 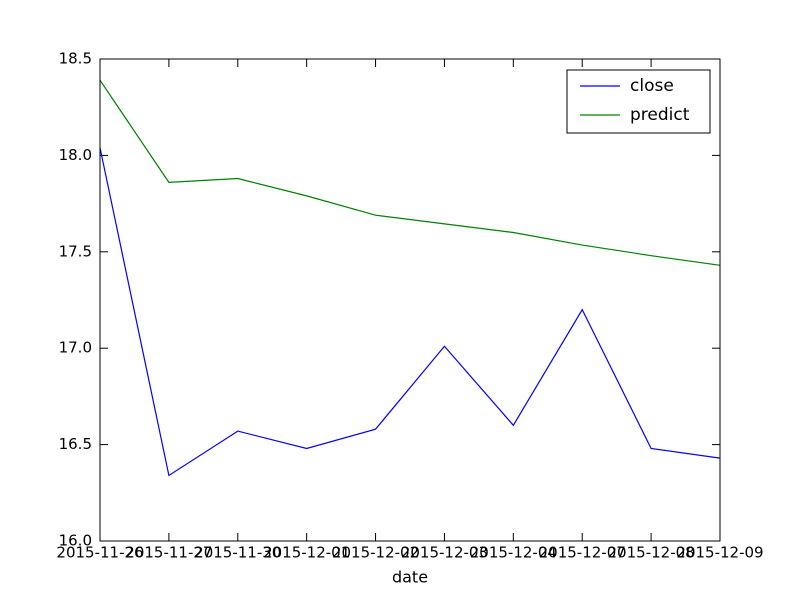 I want to click on x-tick-label: 2015-12-02, so click(x=375, y=553).